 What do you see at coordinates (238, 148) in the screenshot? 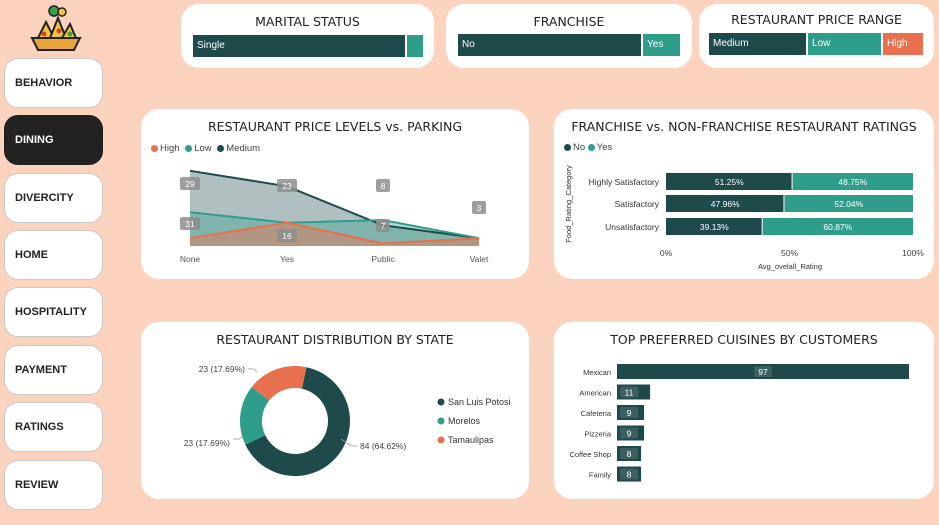
I see `legend-medium: Medium` at bounding box center [238, 148].